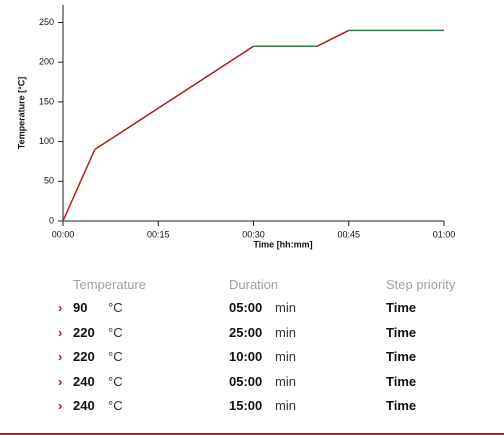 This screenshot has width=504, height=435. What do you see at coordinates (46, 22) in the screenshot?
I see `y-tick-label: 250` at bounding box center [46, 22].